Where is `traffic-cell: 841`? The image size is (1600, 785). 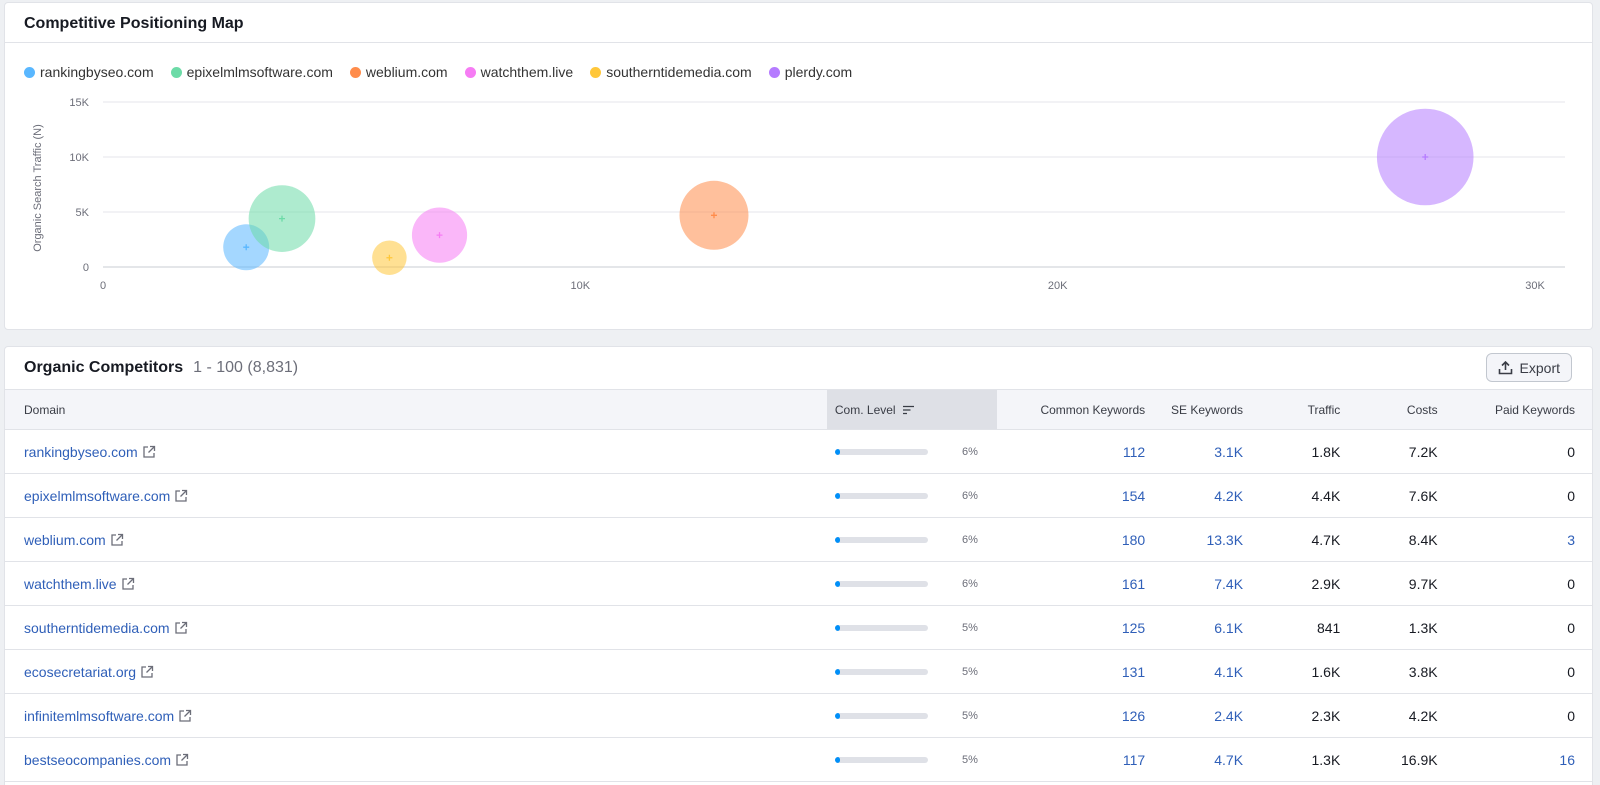 traffic-cell: 841 is located at coordinates (1328, 627).